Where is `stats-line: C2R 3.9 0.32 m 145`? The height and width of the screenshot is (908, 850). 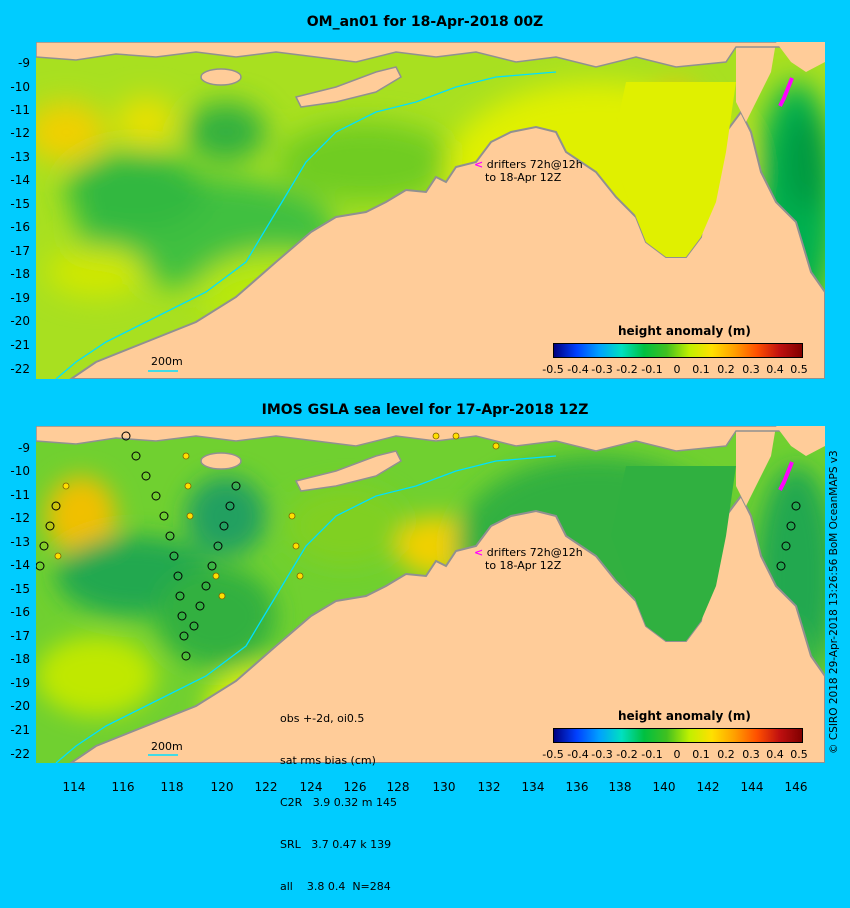
stats-line: C2R 3.9 0.32 m 145 is located at coordinates (338, 802).